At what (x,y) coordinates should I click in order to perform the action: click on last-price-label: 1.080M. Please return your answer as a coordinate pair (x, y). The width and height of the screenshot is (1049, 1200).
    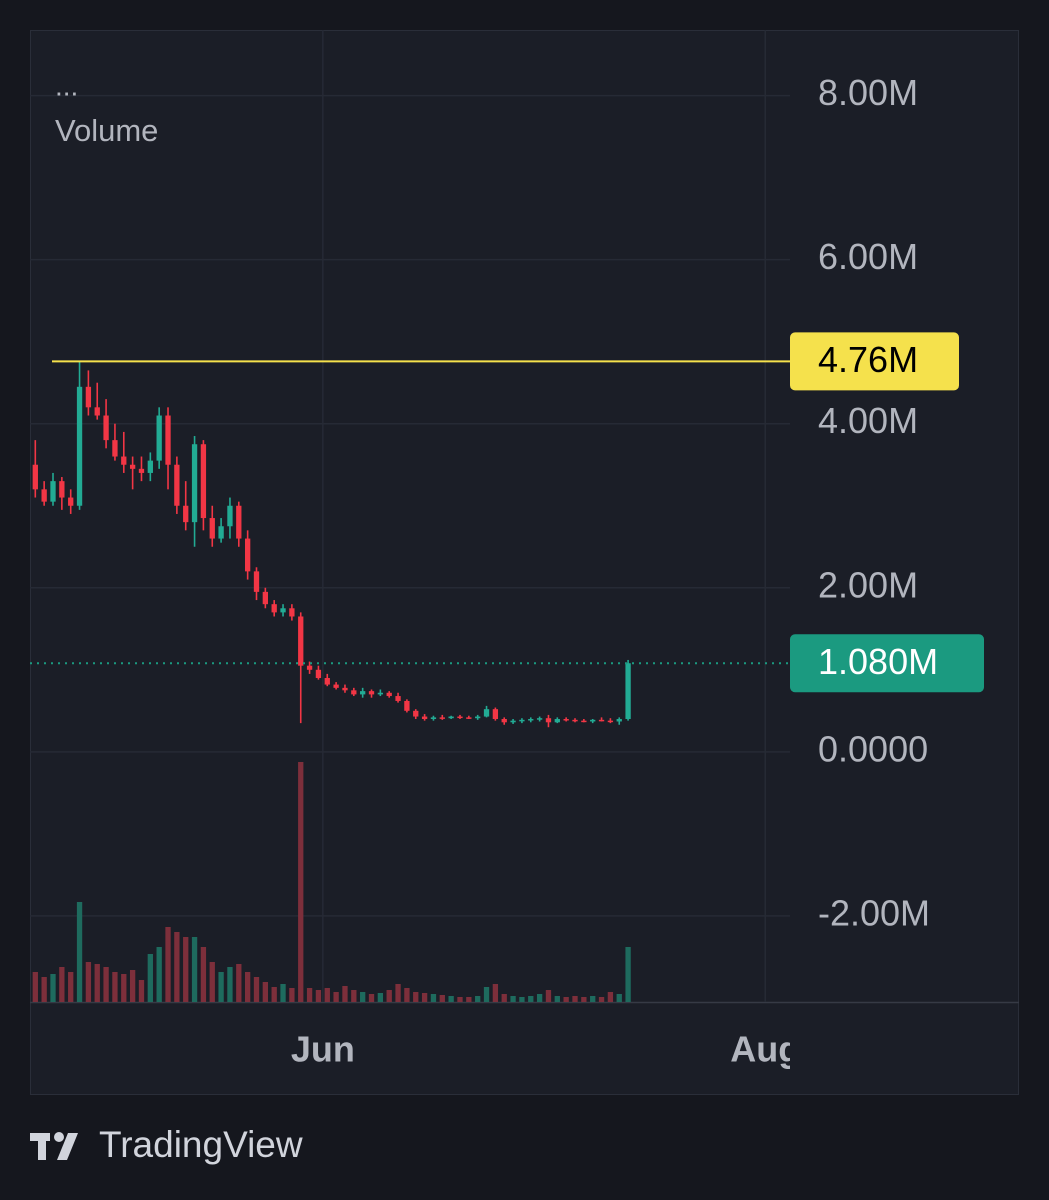
    Looking at the image, I should click on (878, 661).